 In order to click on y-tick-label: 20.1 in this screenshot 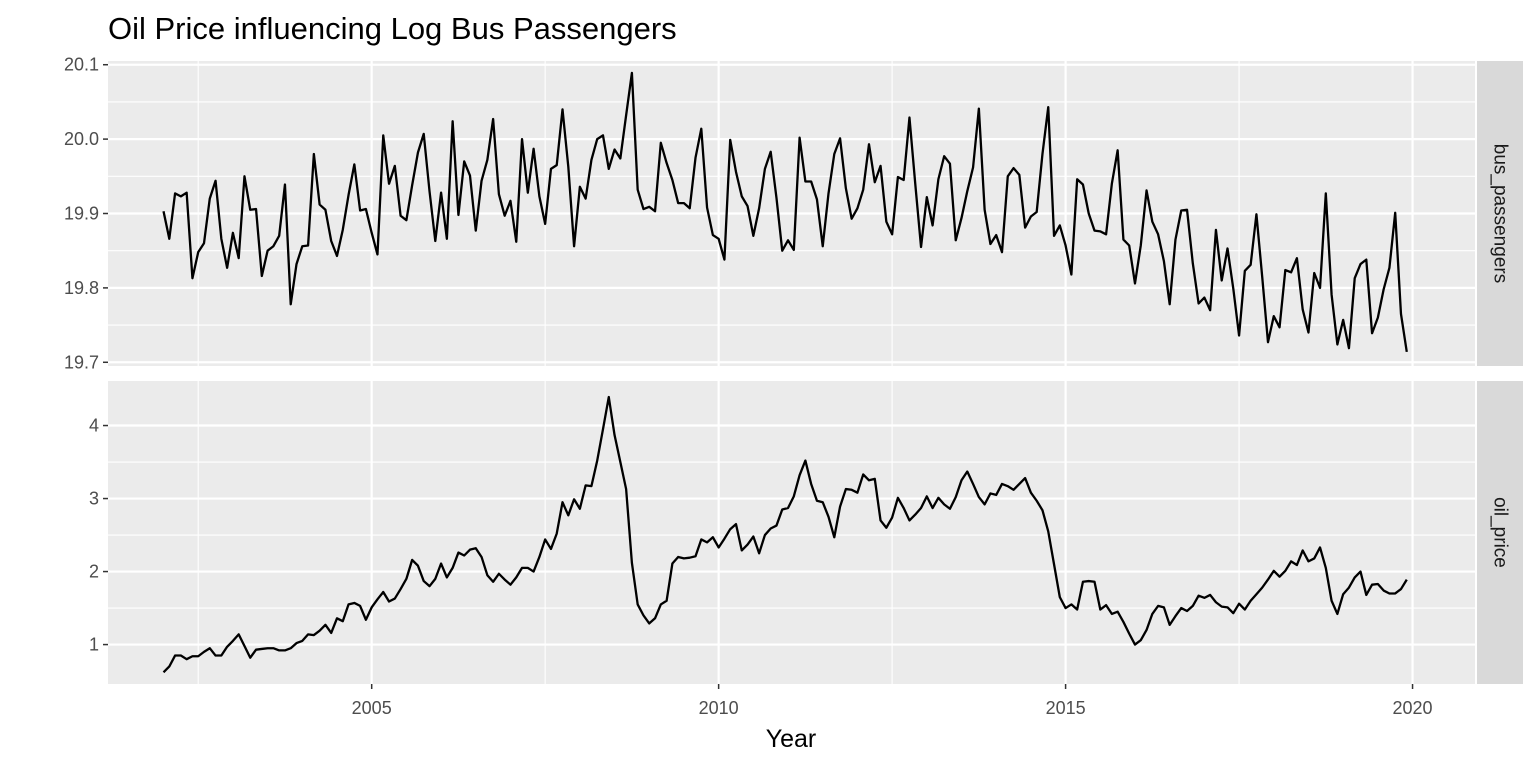, I will do `click(81, 65)`.